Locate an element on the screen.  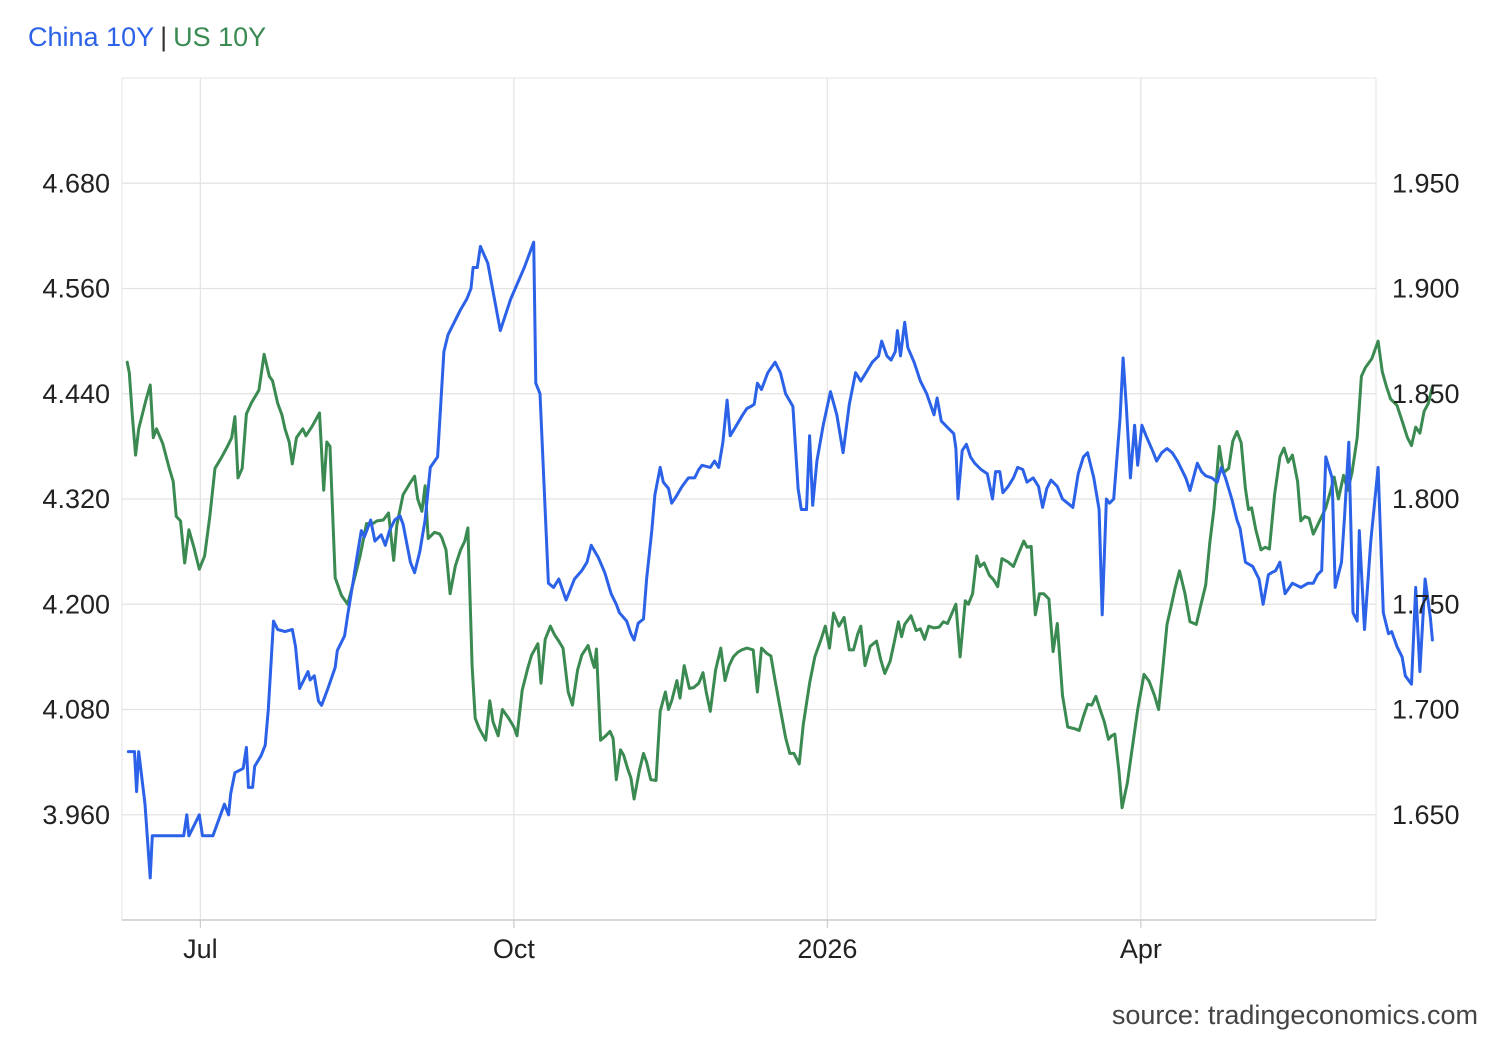
right-tick-label: 1.650 is located at coordinates (1426, 815).